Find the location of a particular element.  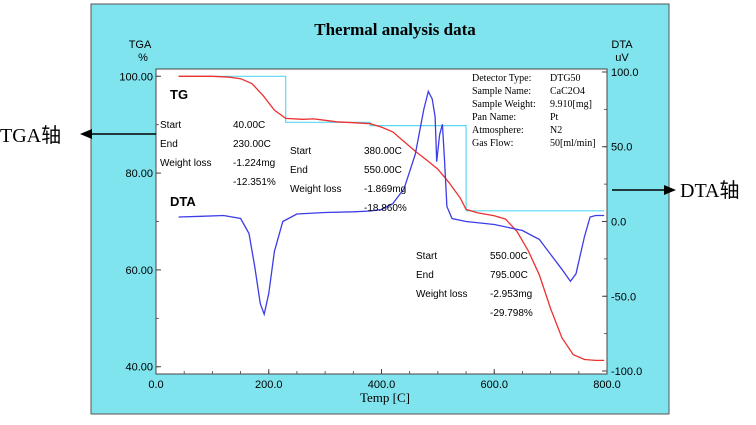

stage2-loss-label: Weight loss is located at coordinates (316, 189).